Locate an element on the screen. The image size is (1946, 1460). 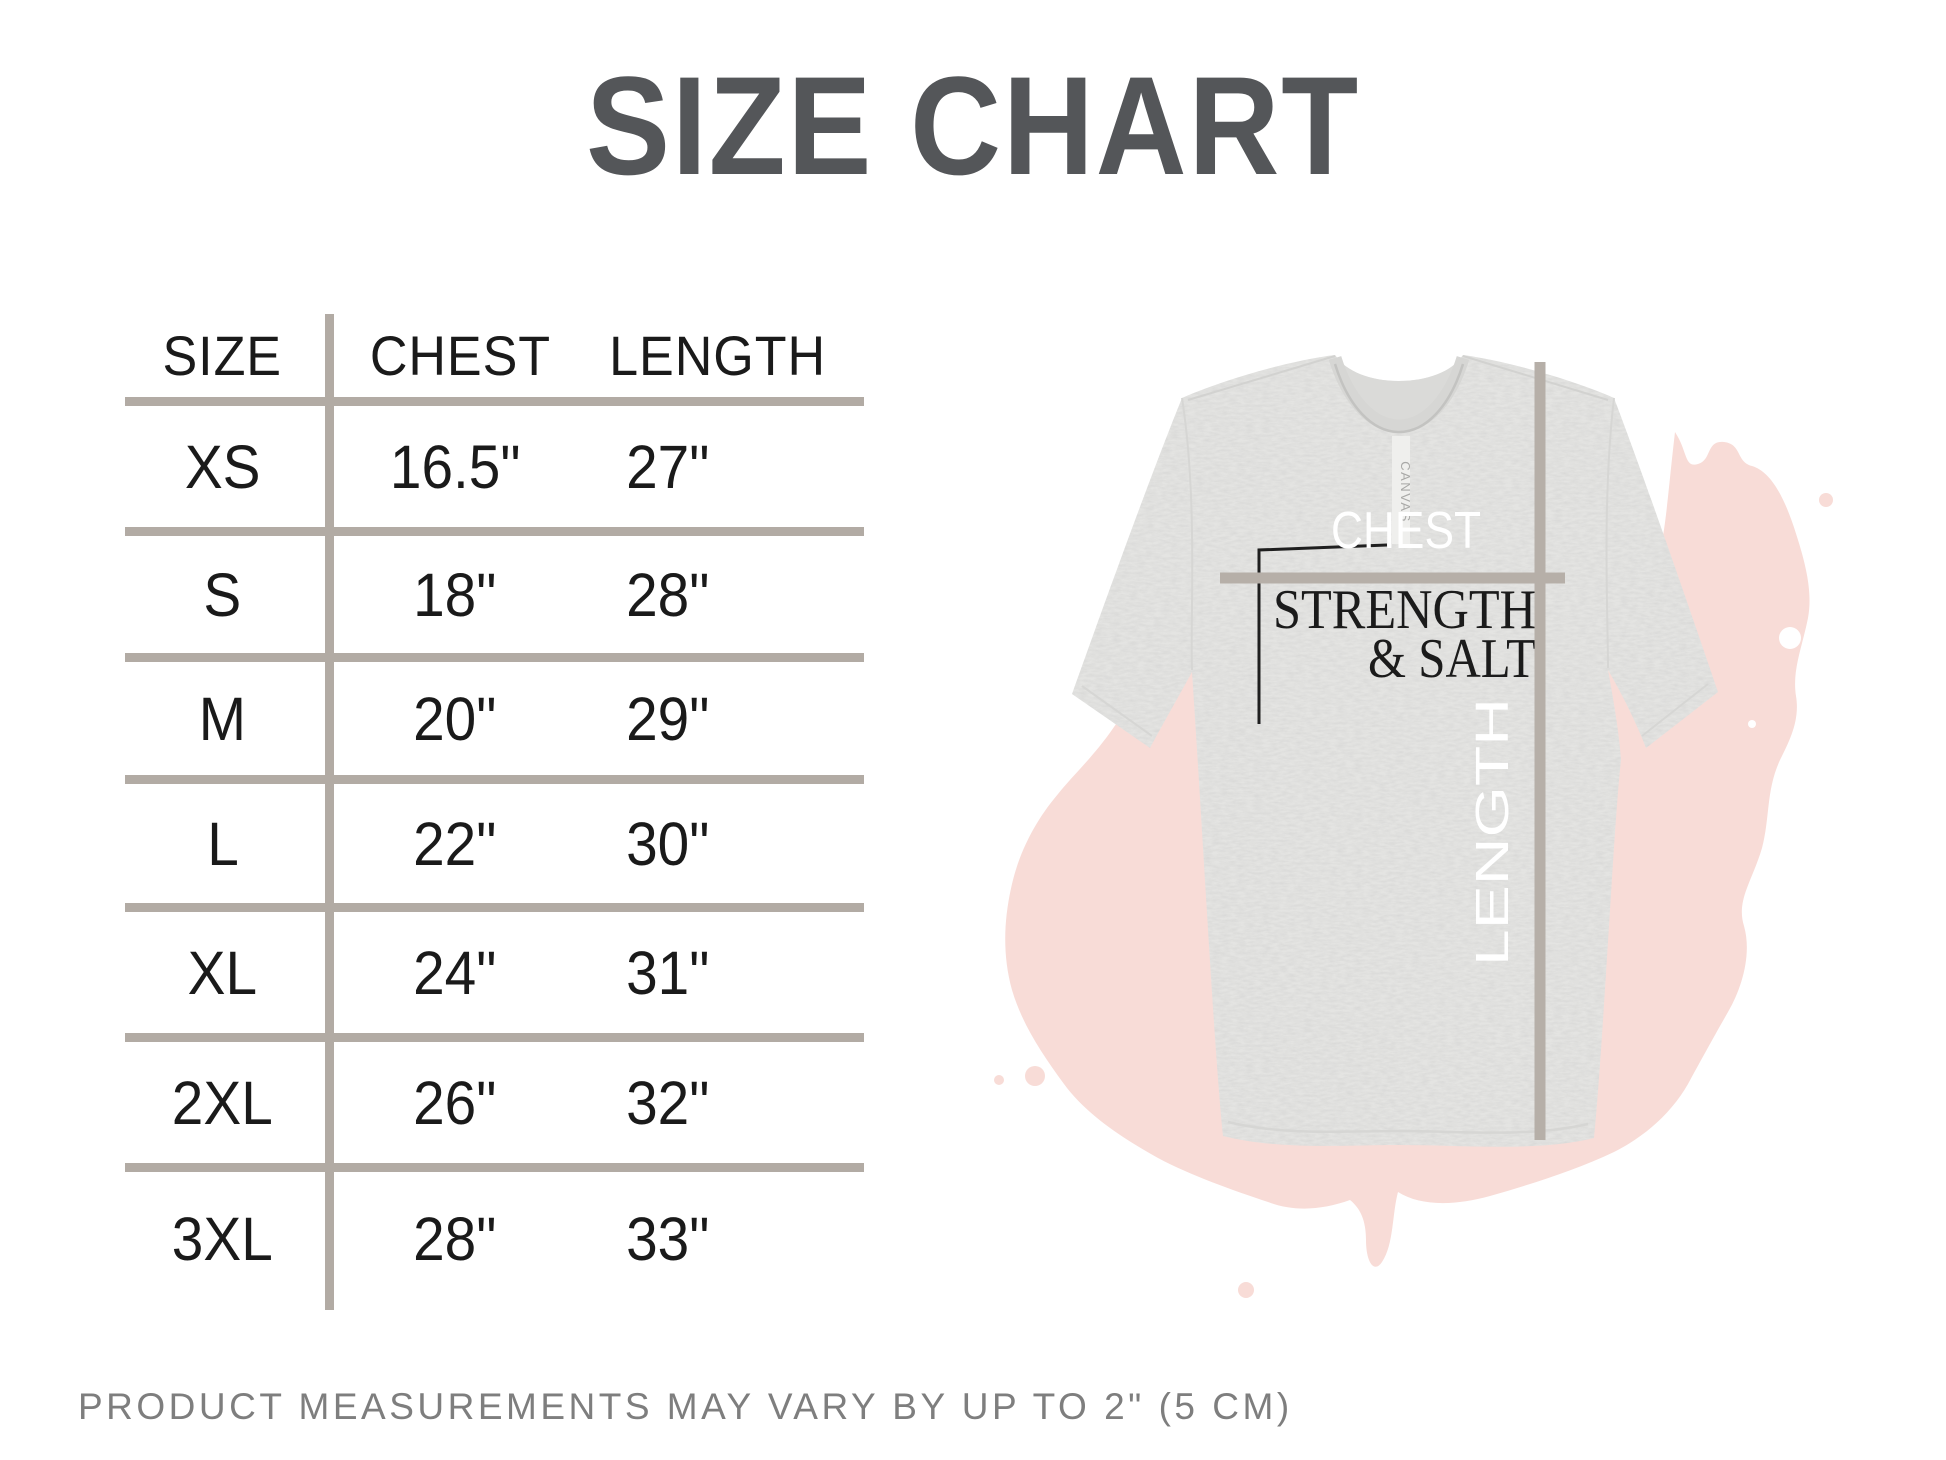
table-row: 3XL 28" 33" is located at coordinates (473, 1239).